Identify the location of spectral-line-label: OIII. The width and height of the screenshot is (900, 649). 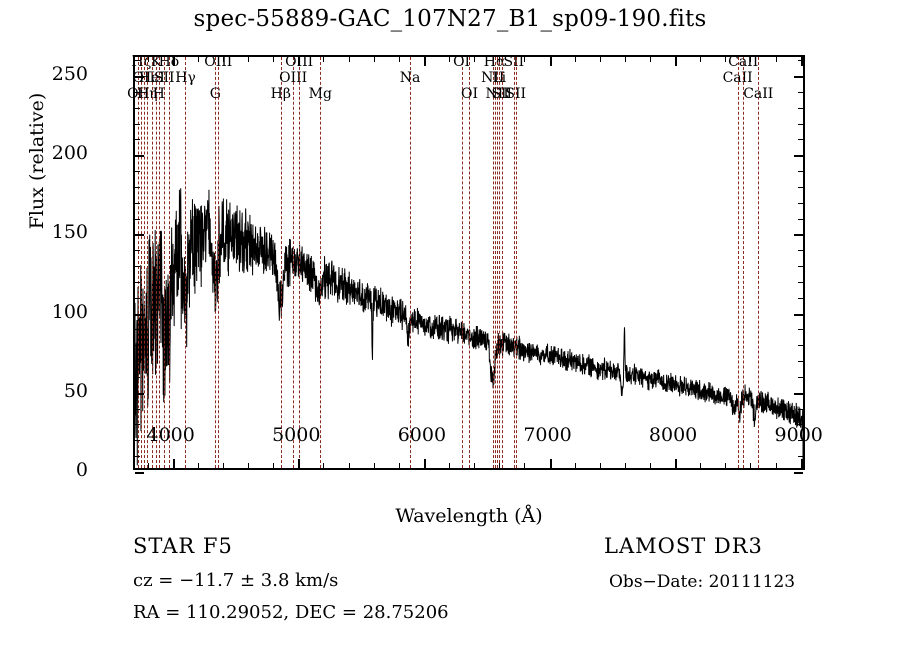
(218, 62).